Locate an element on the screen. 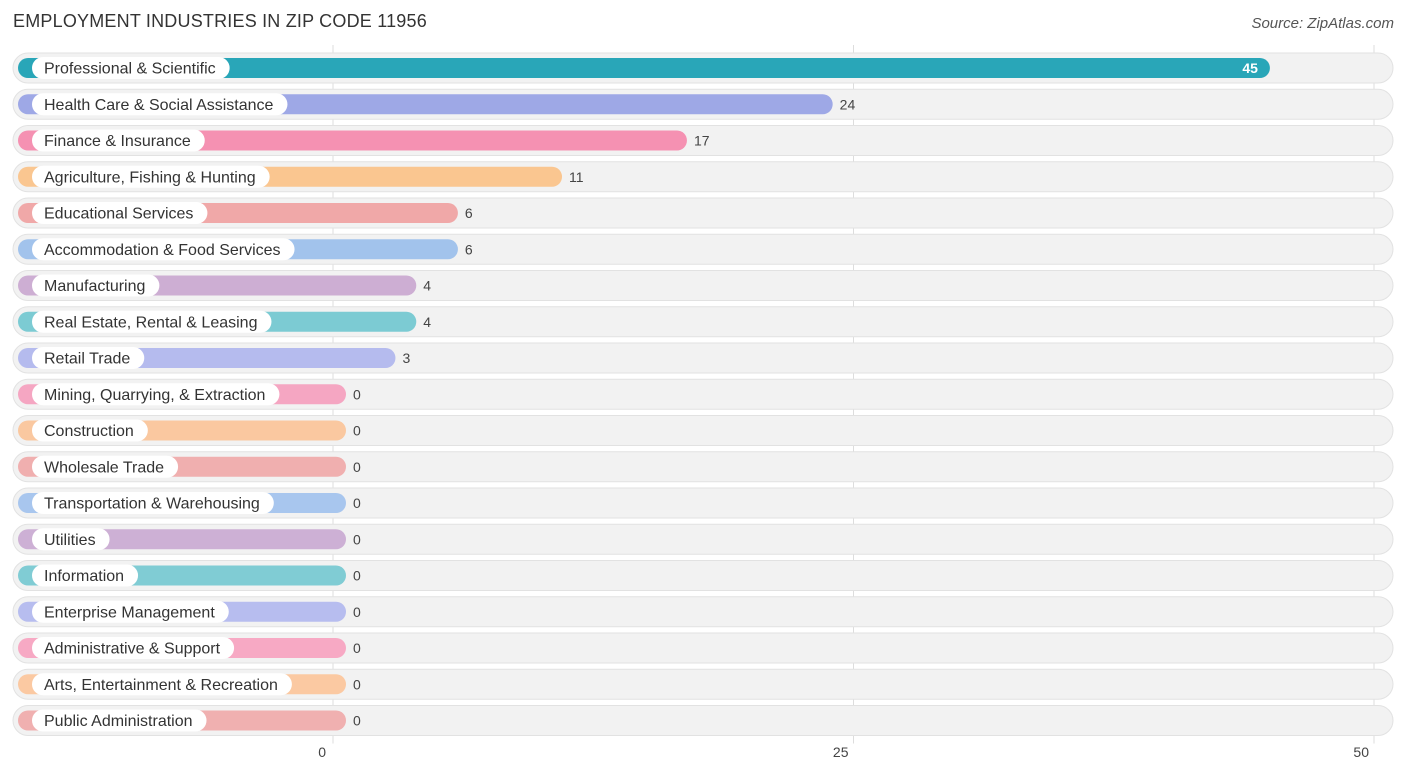 Image resolution: width=1406 pixels, height=776 pixels. bar-row-mining-quarrying-extraction: Mining, Quarrying, & Extraction 0 is located at coordinates (703, 394).